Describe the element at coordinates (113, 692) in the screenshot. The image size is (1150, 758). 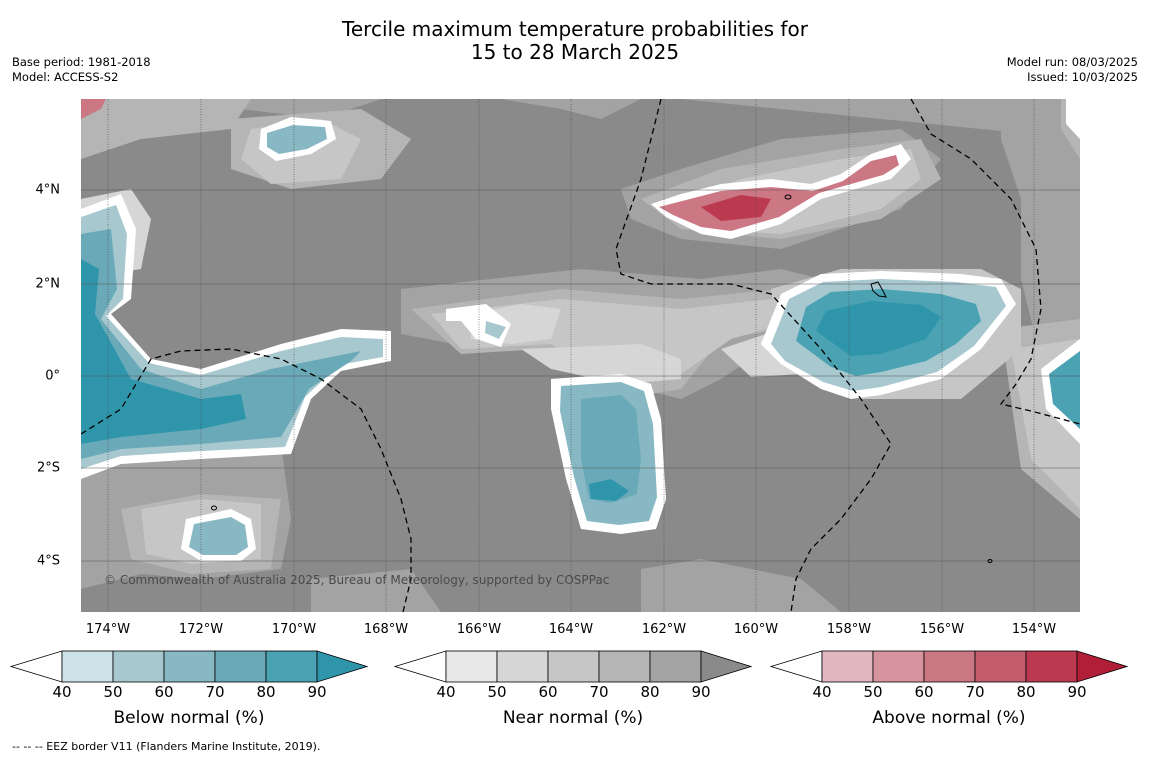
I see `legend-below-tick-50: 50` at that location.